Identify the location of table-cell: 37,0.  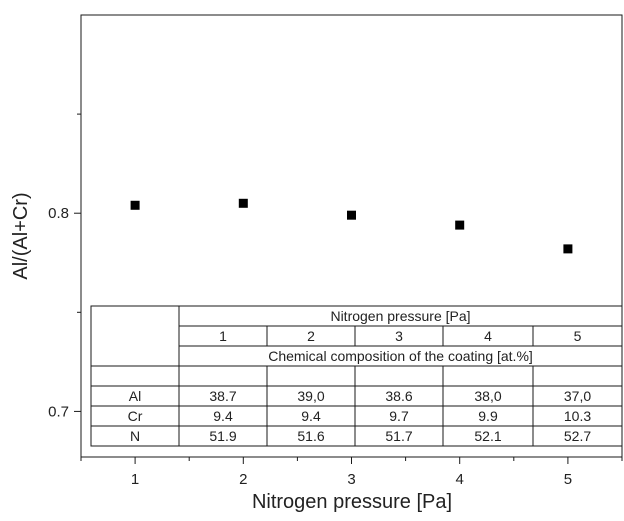
(577, 396).